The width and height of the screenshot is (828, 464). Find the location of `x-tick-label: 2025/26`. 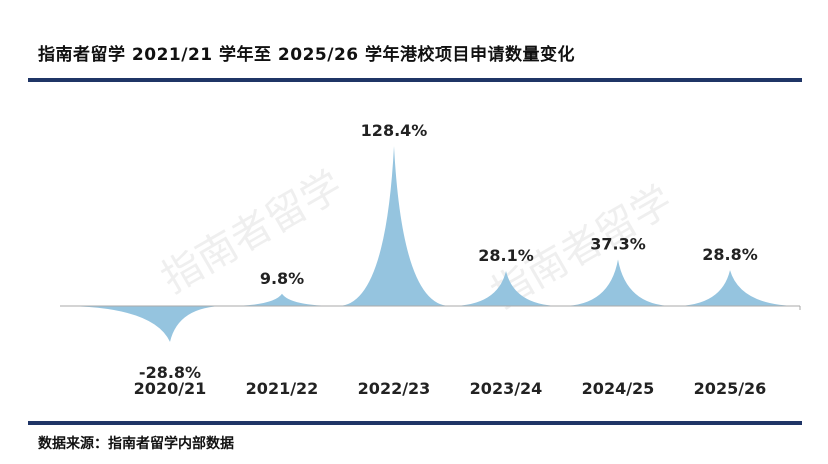

x-tick-label: 2025/26 is located at coordinates (730, 388).